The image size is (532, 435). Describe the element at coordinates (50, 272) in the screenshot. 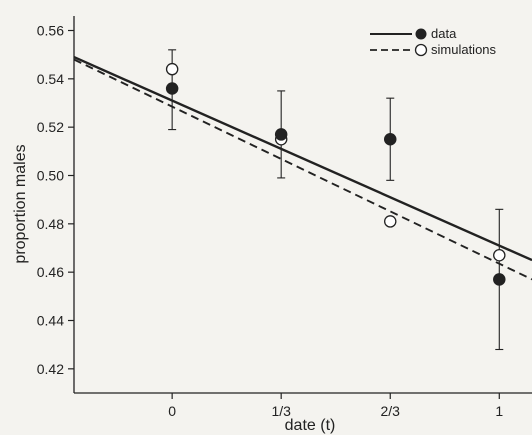

I see `y-tick-label: 0.46` at that location.